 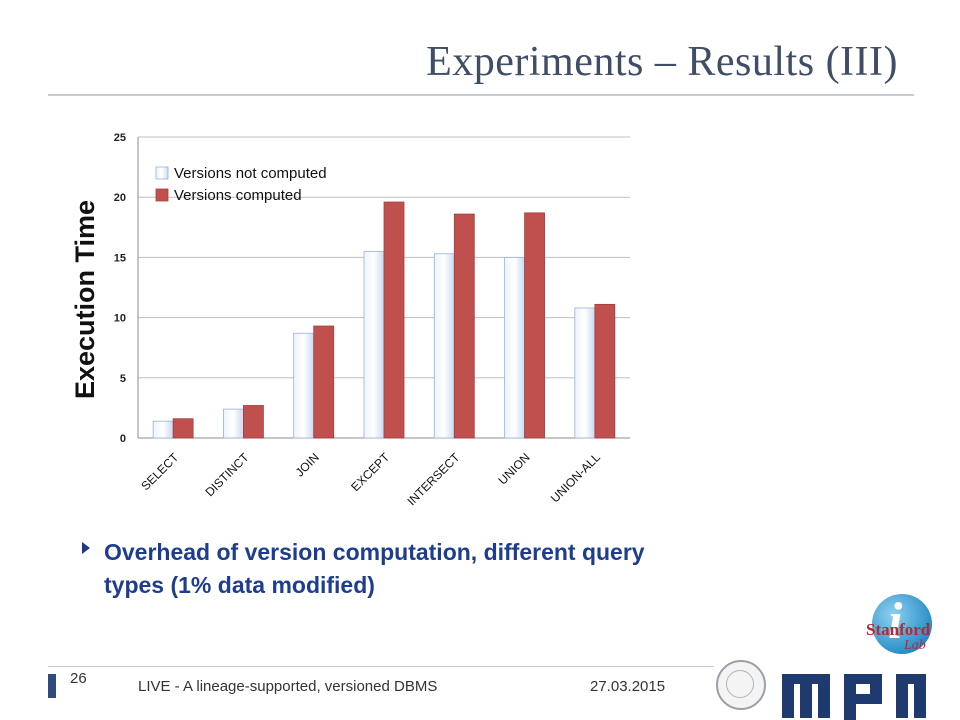 What do you see at coordinates (227, 474) in the screenshot?
I see `x-tick-label: DISTINCT` at bounding box center [227, 474].